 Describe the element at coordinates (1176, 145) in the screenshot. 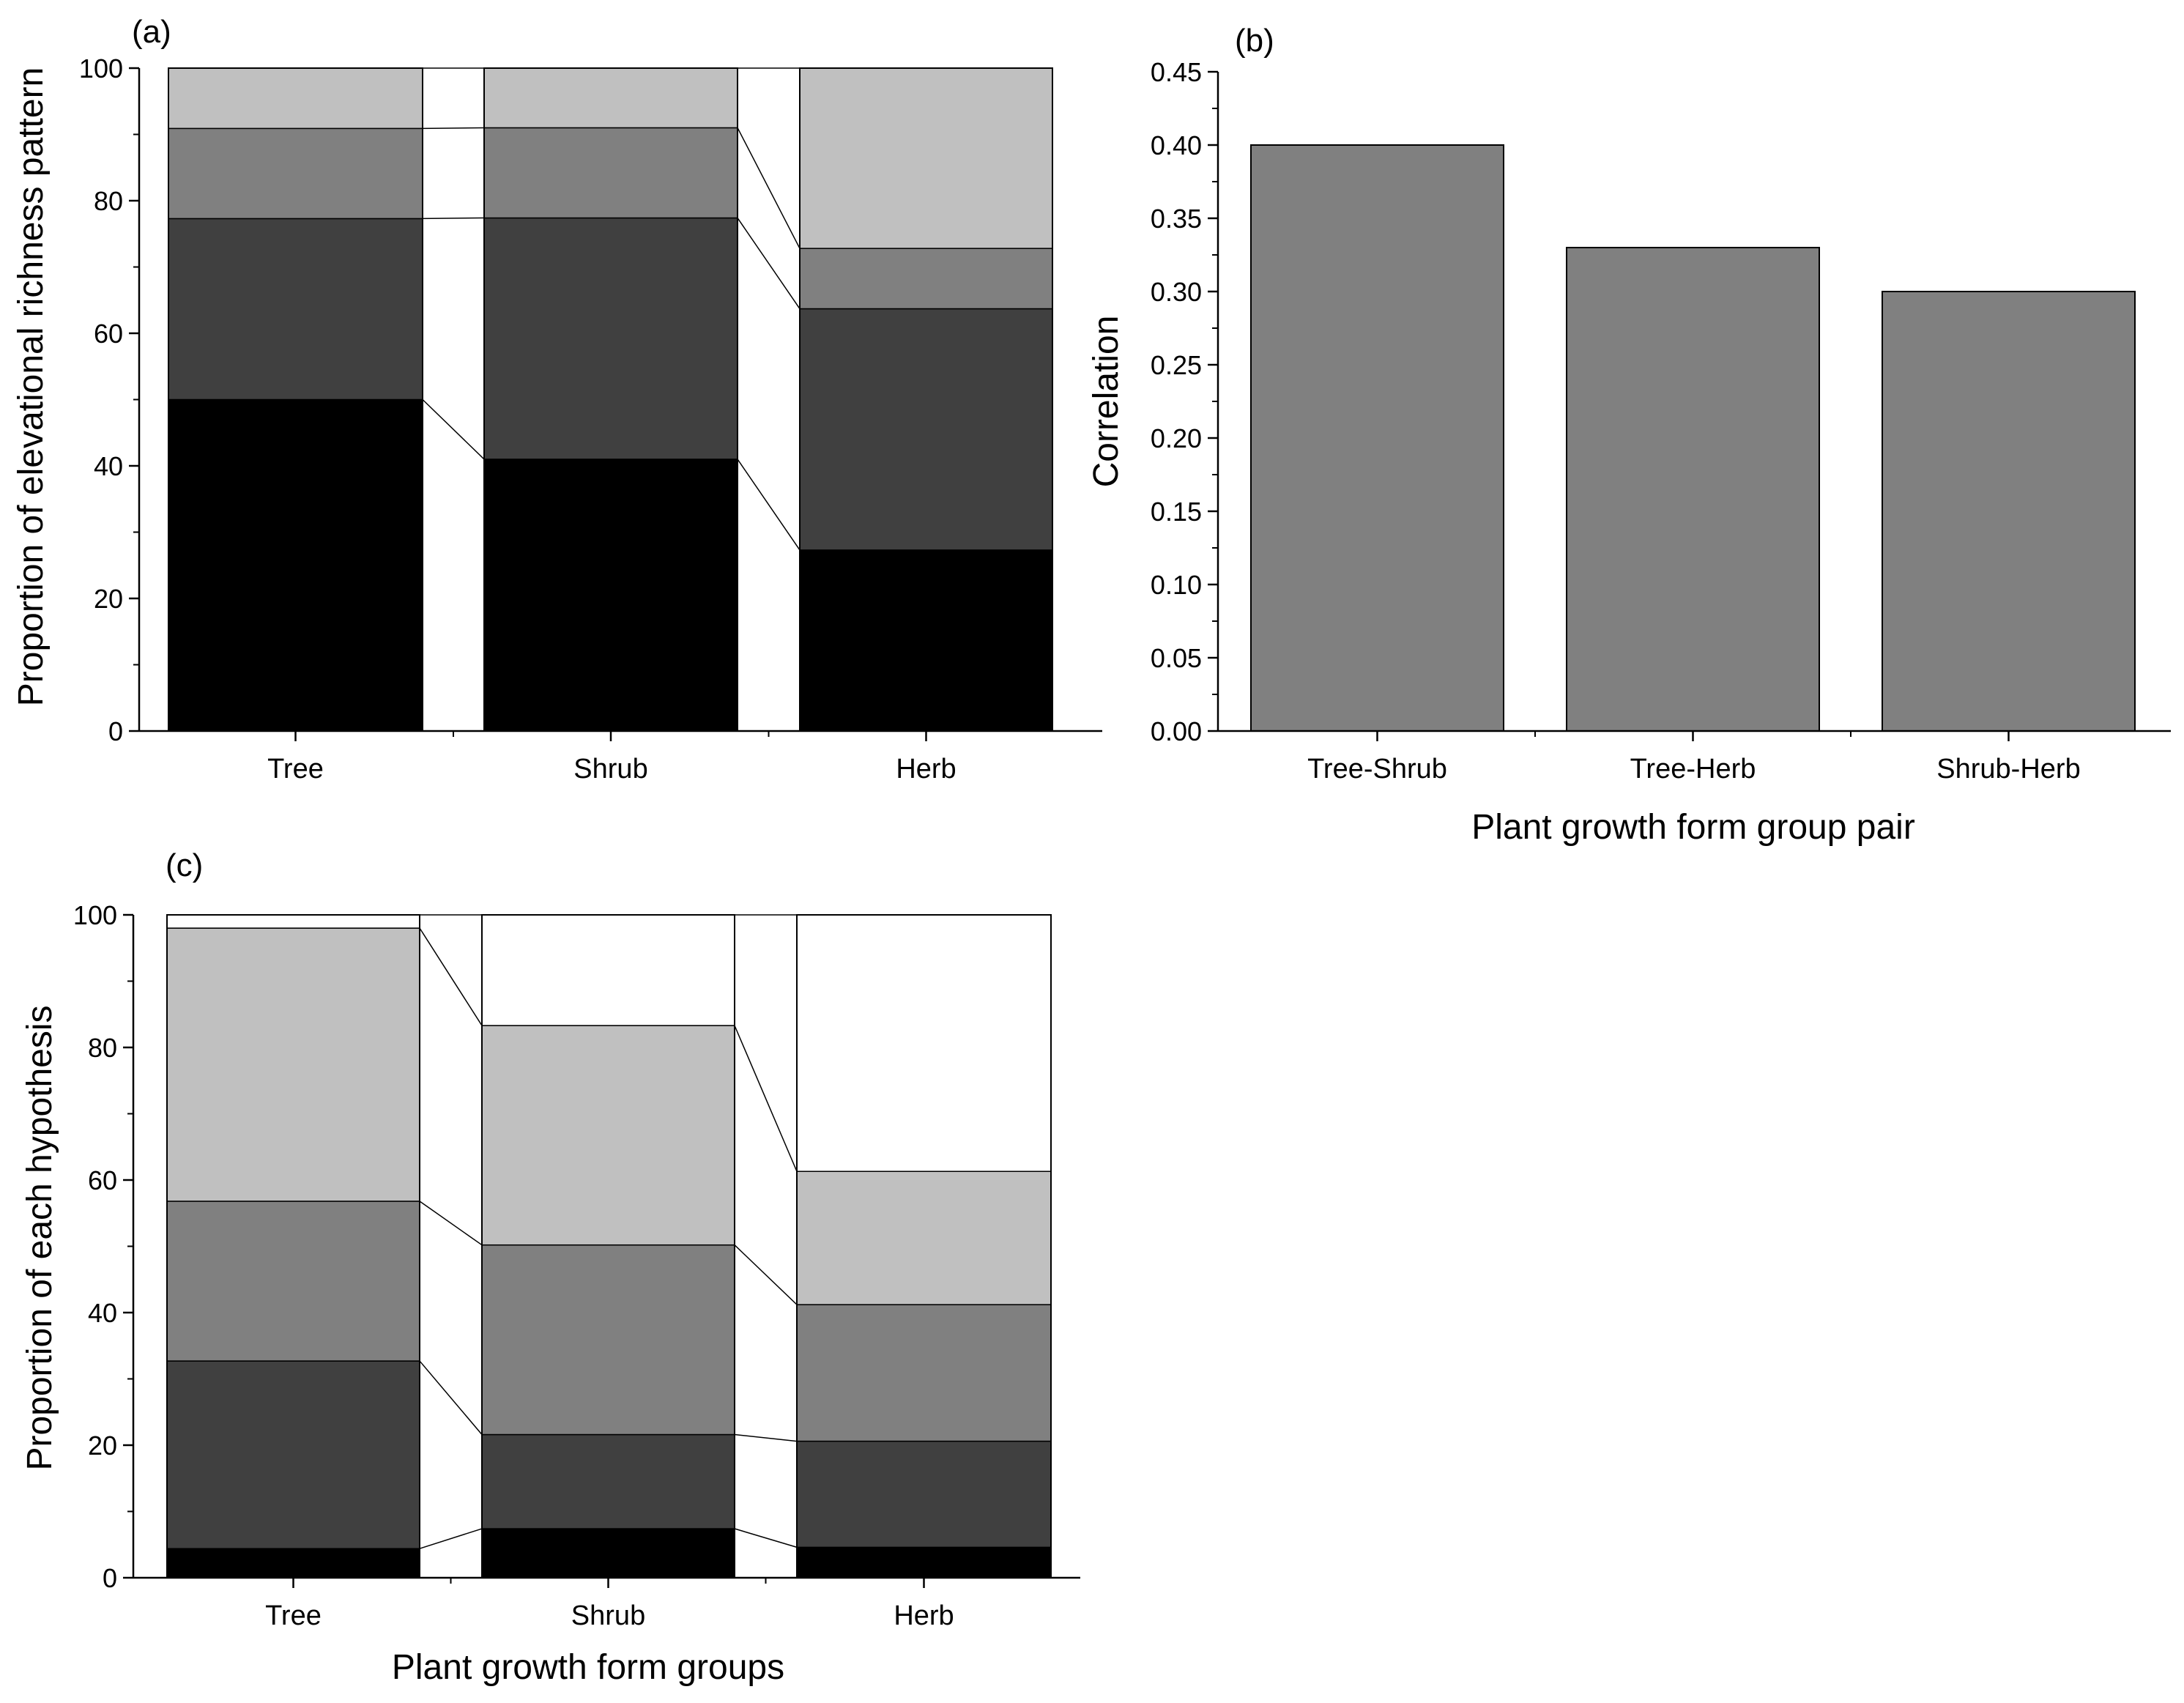

I see `y-tick-label: 0.40` at that location.